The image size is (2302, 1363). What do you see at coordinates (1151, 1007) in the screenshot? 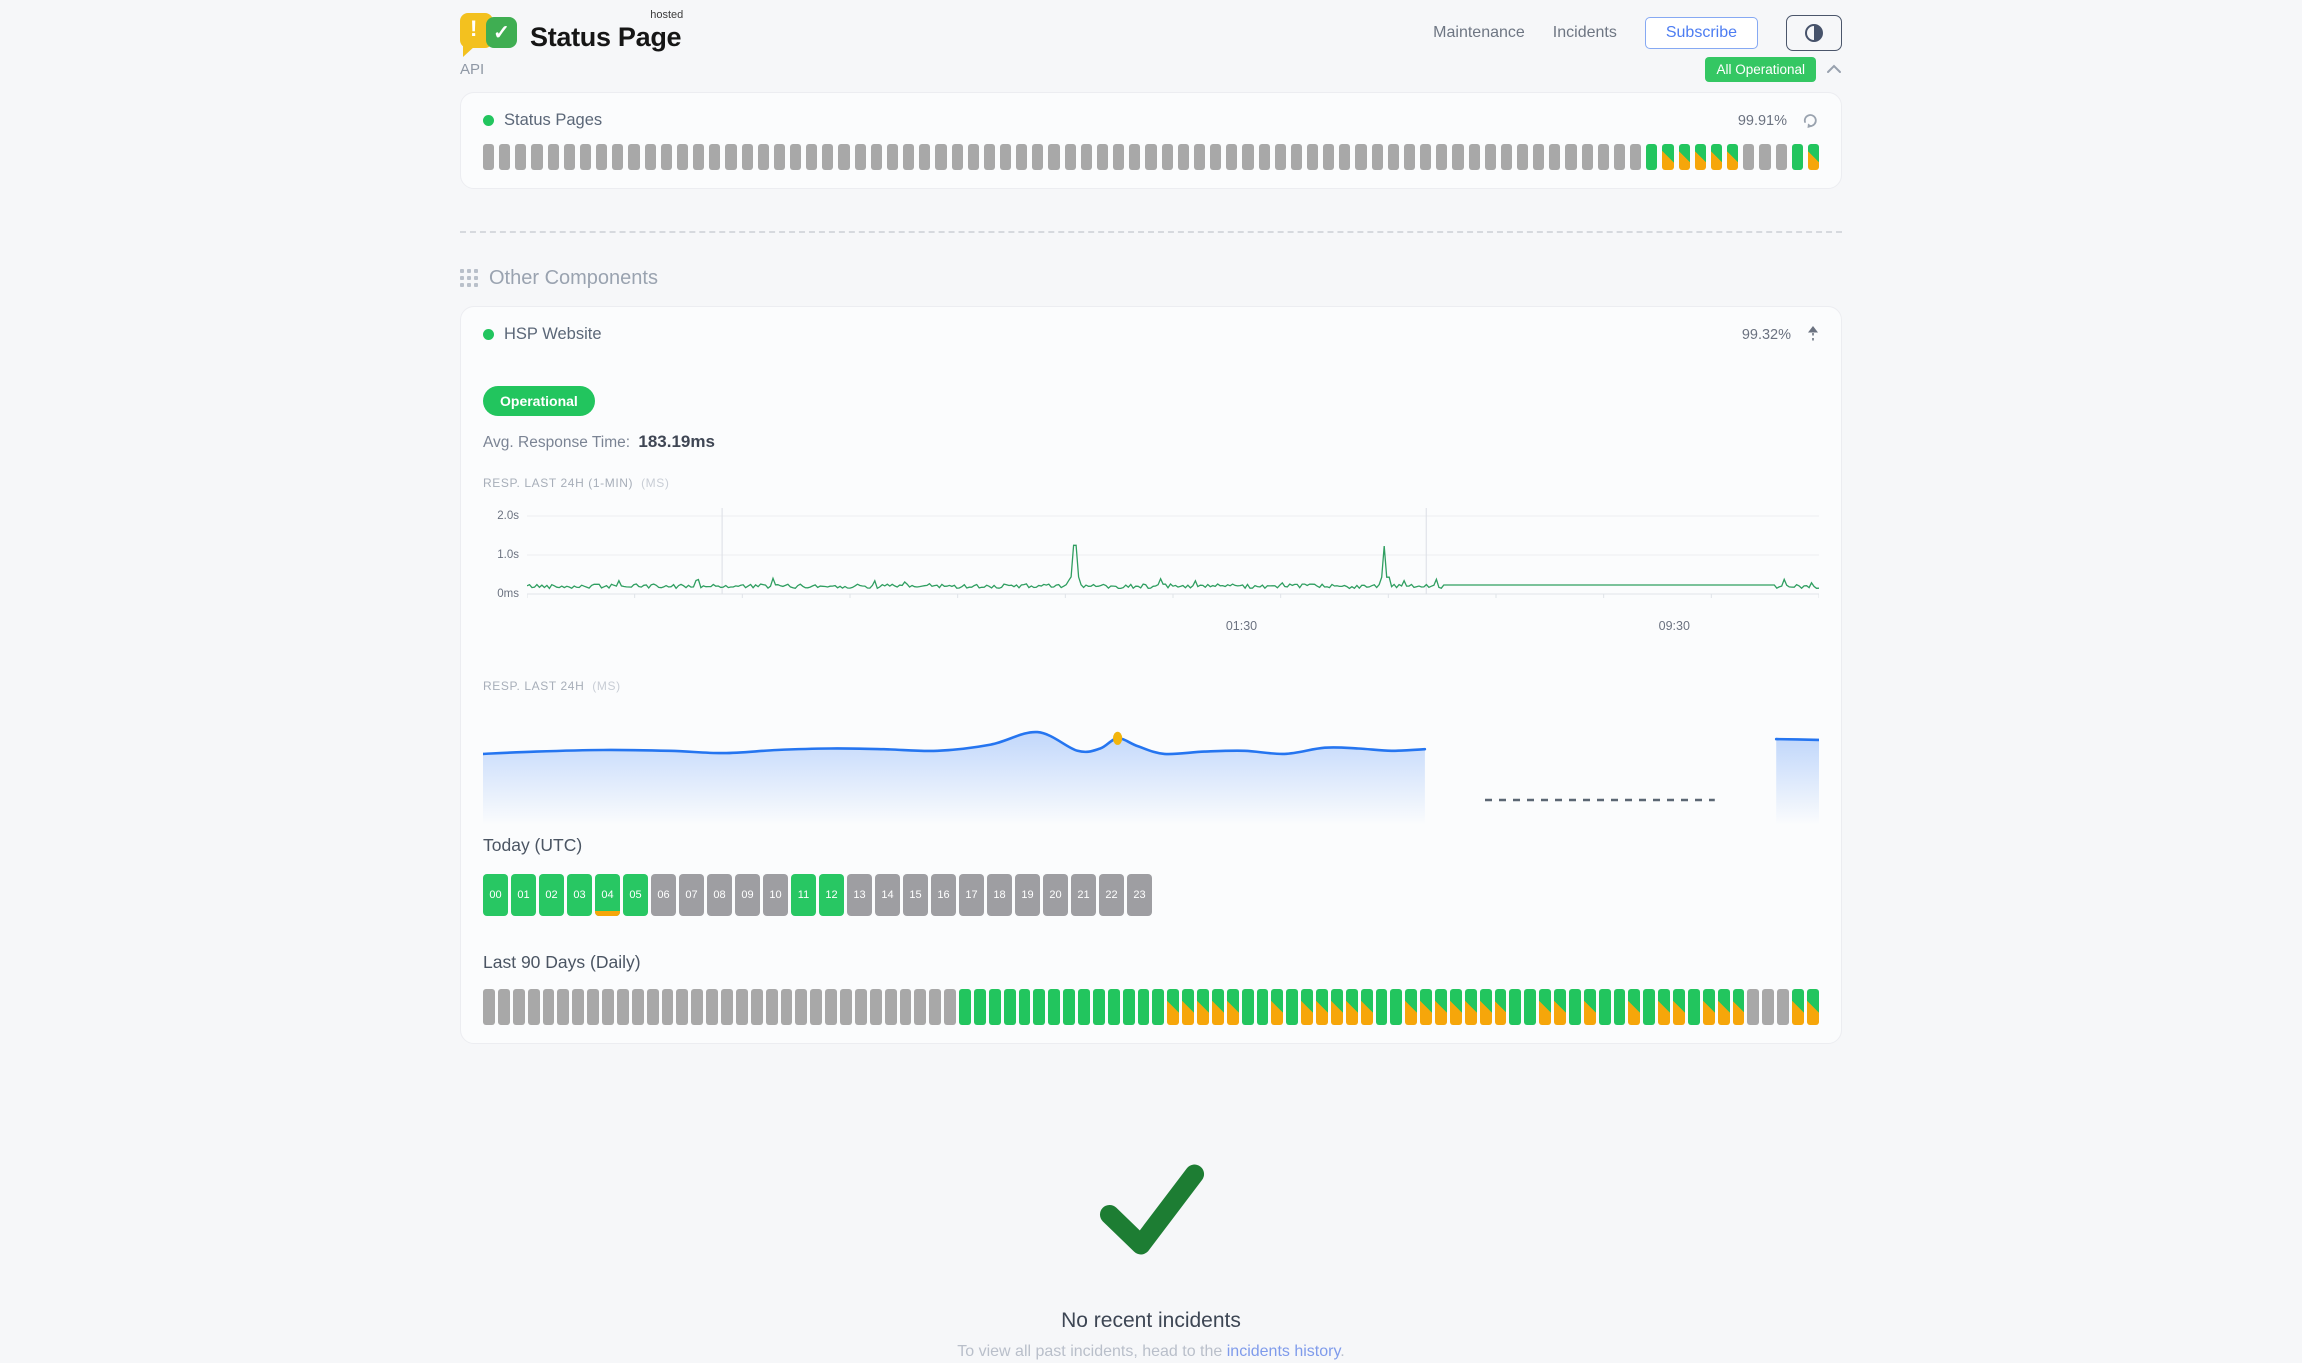
I see `last90-bars-strip` at bounding box center [1151, 1007].